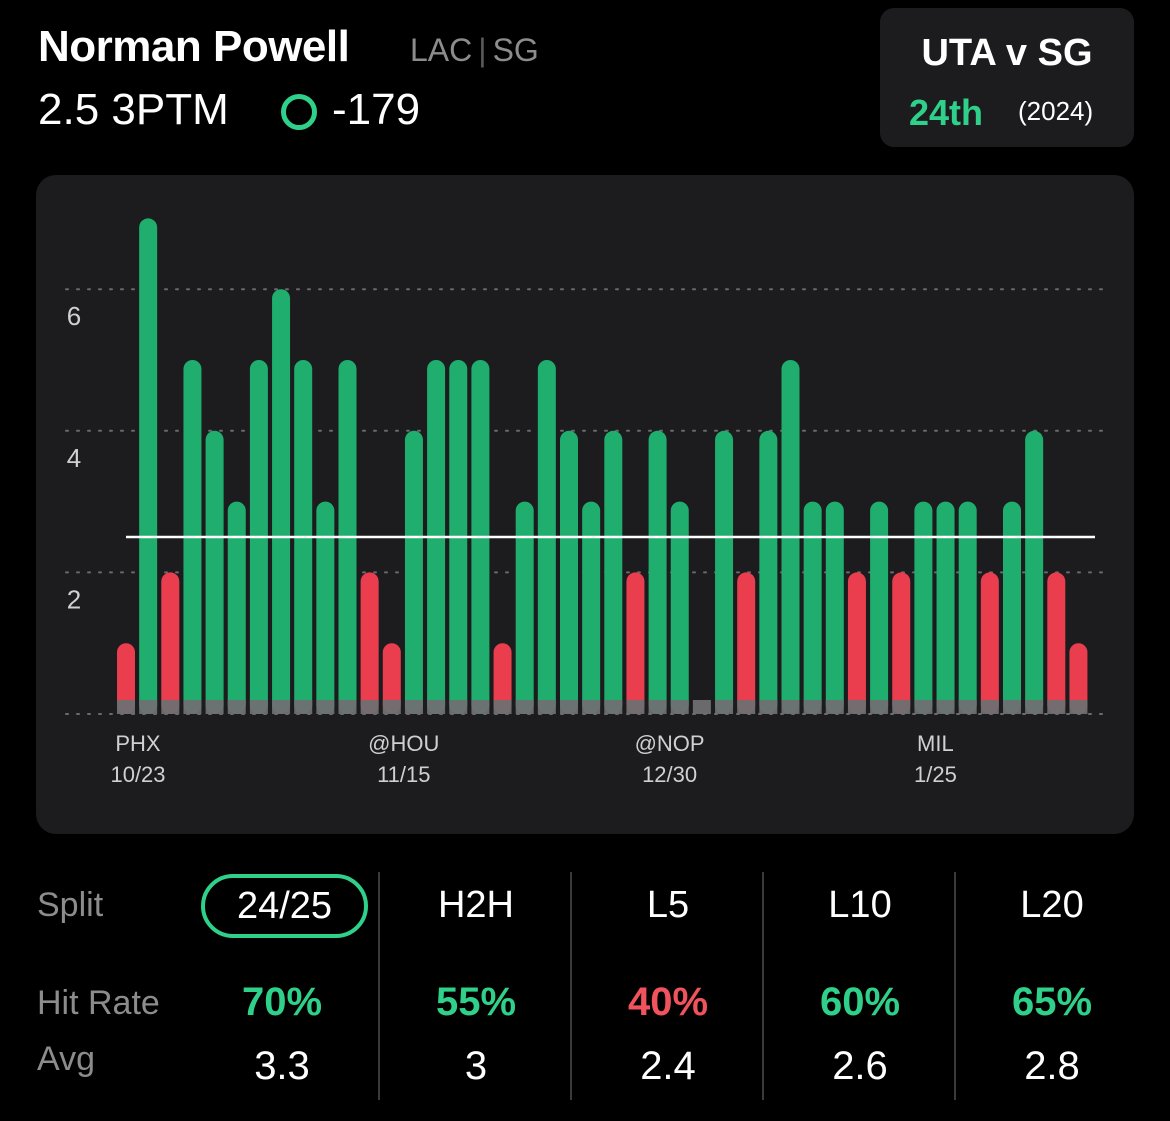 Image resolution: width=1170 pixels, height=1121 pixels. What do you see at coordinates (668, 1002) in the screenshot?
I see `hit-rate-value: 40%` at bounding box center [668, 1002].